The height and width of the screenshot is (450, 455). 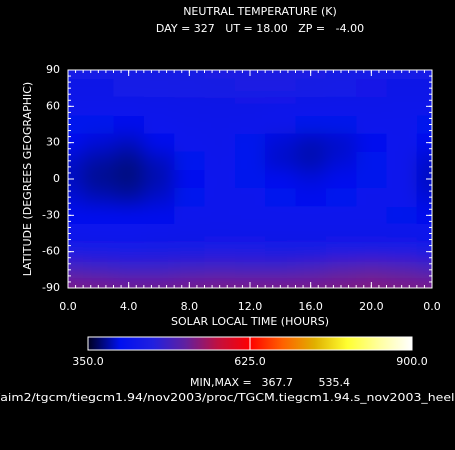 What do you see at coordinates (27, 179) in the screenshot?
I see `y-axis-label: LATITUDE (DEGREES GEOGRAPHIC)` at bounding box center [27, 179].